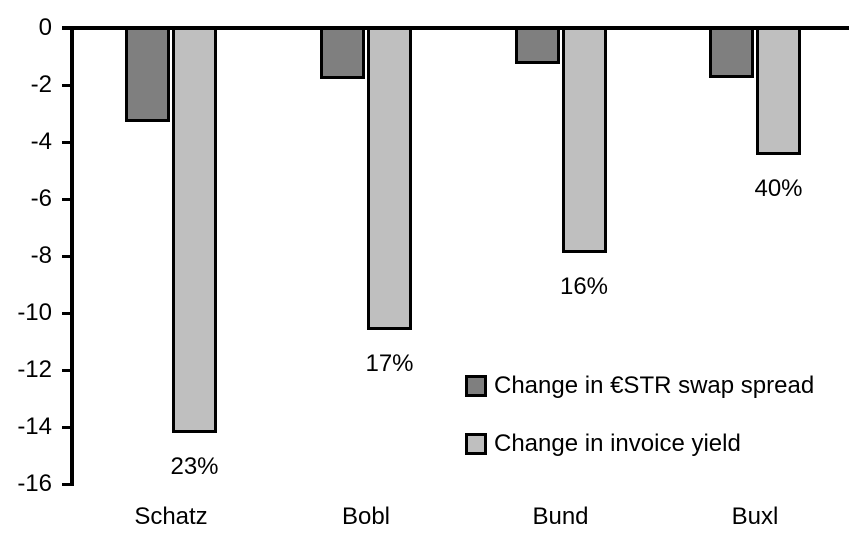  Describe the element at coordinates (147, 74) in the screenshot. I see `bar-schatz-change-in-str-swap-spread` at that location.